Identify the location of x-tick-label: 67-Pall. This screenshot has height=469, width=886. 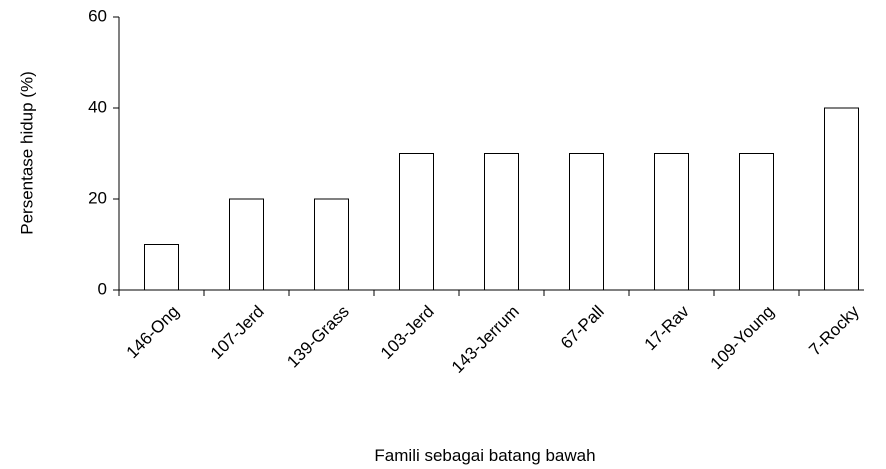
(582, 327).